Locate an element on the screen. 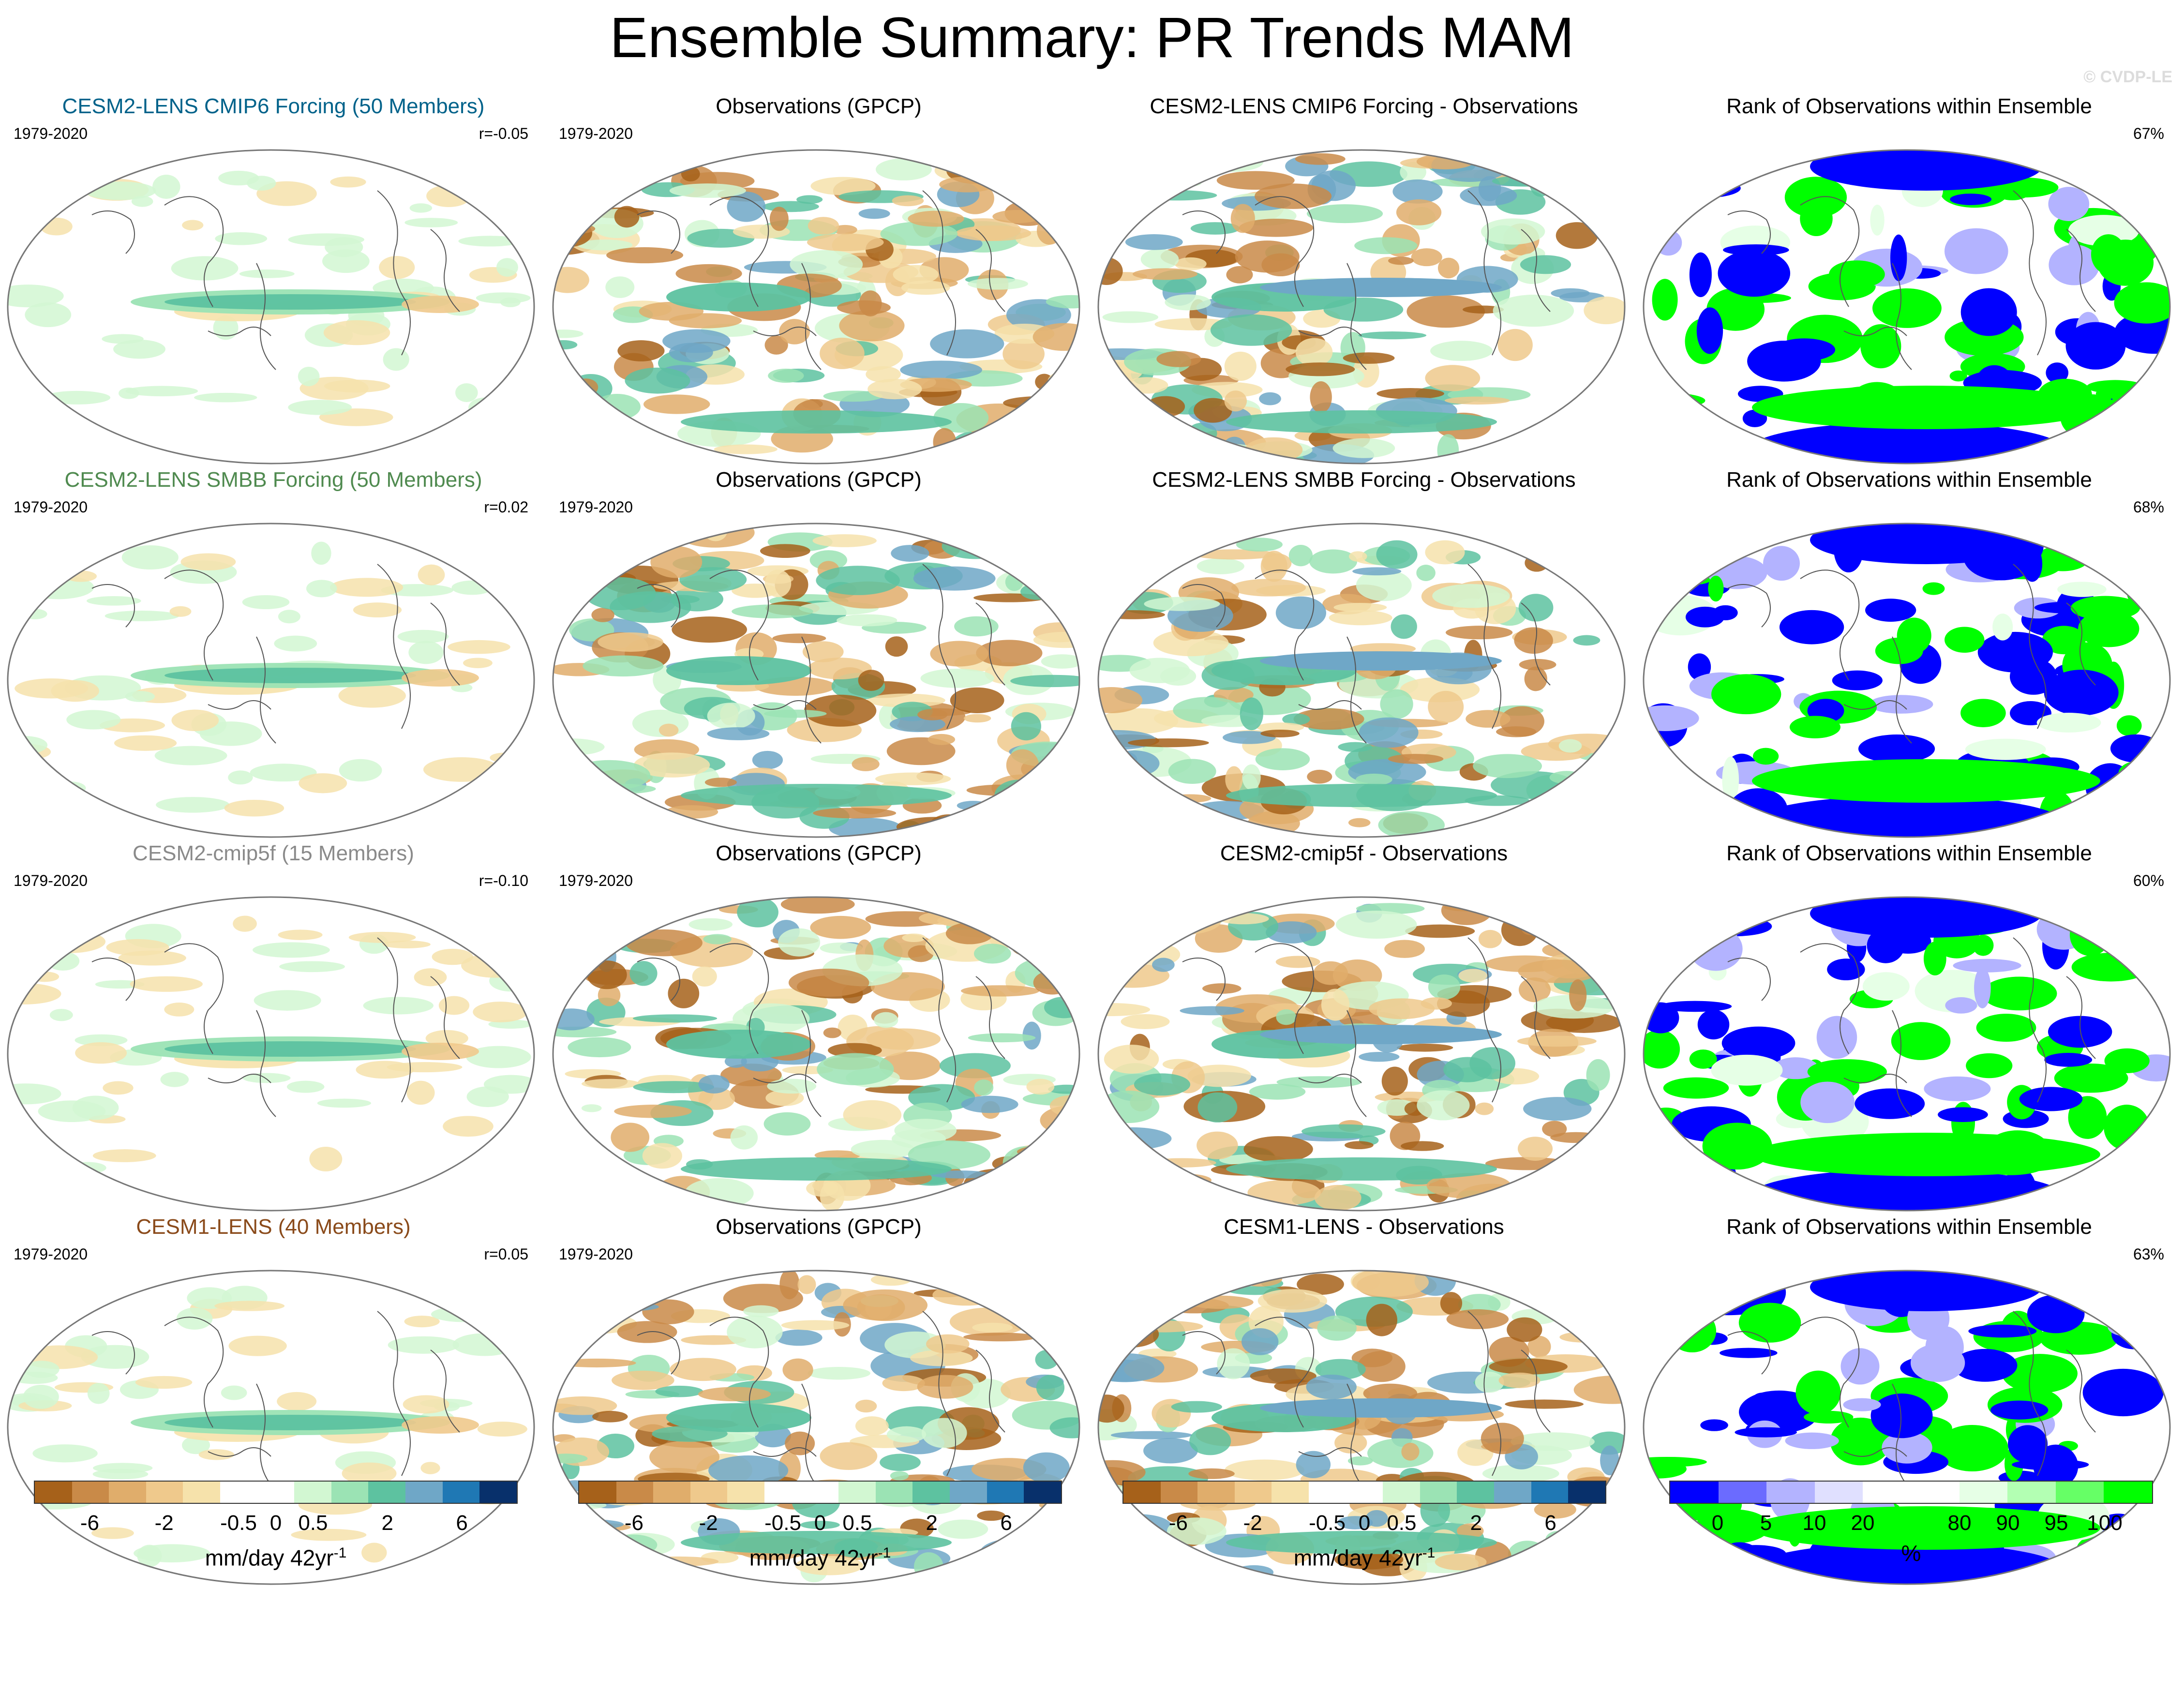 The height and width of the screenshot is (1693, 2184). rank-panel-row-3: Rank of Observations within Ensemble 60% is located at coordinates (1910, 1027).